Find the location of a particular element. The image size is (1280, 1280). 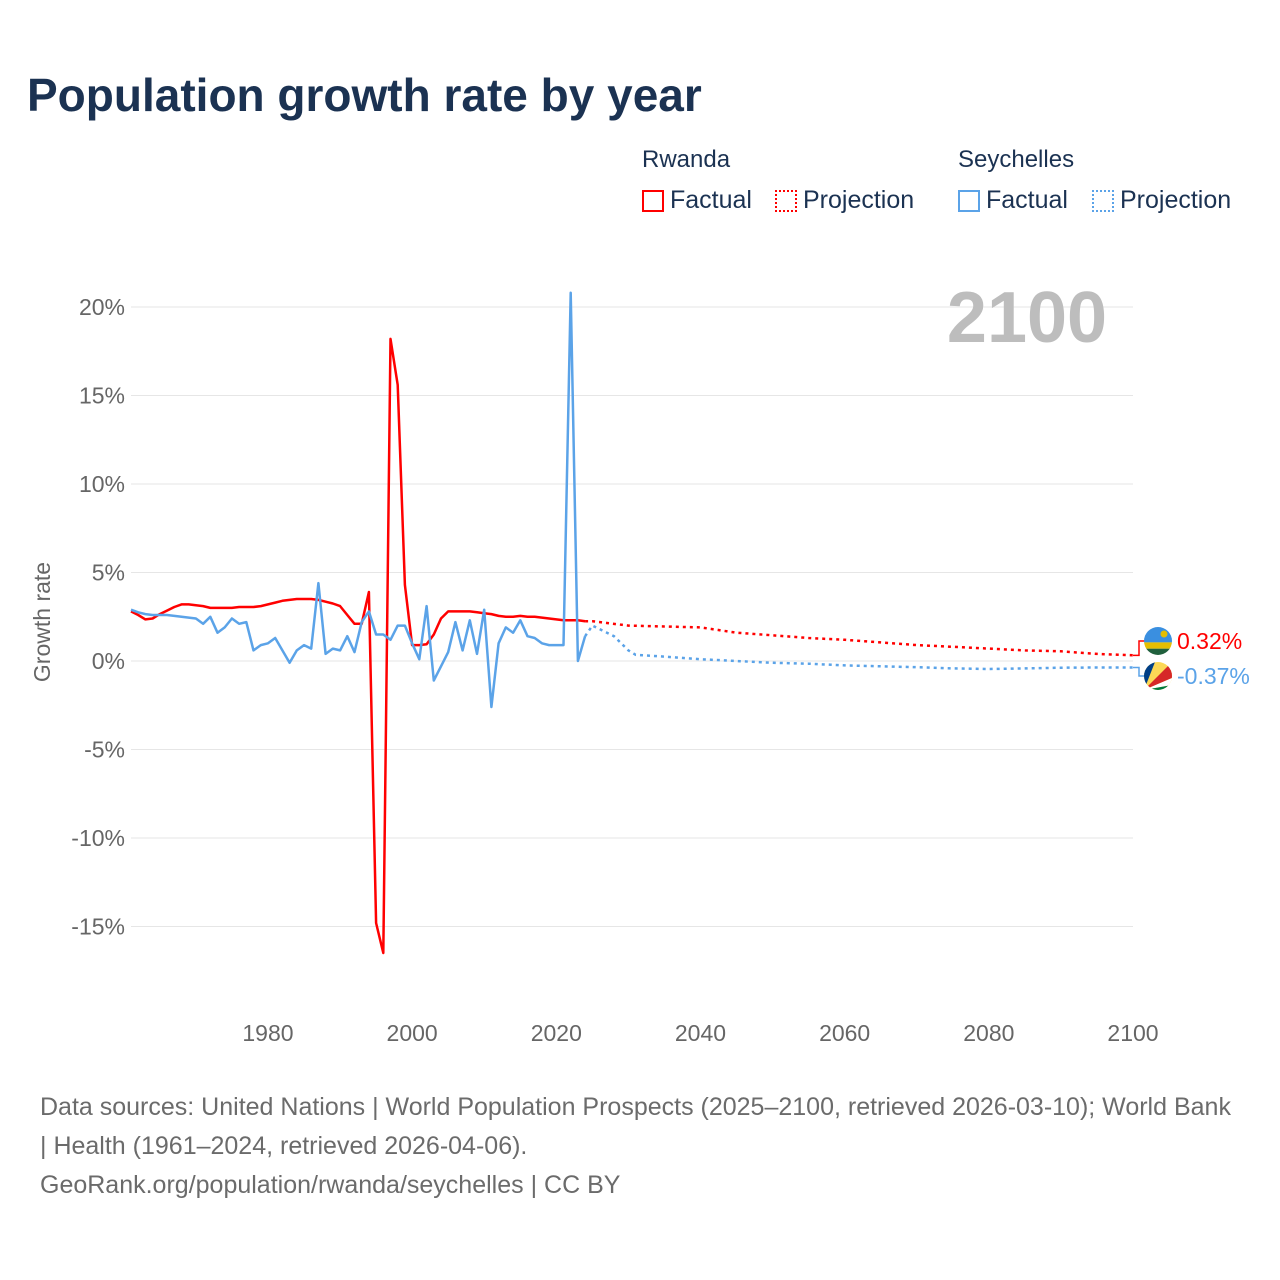

x-tick-label: 2080 is located at coordinates (988, 1033).